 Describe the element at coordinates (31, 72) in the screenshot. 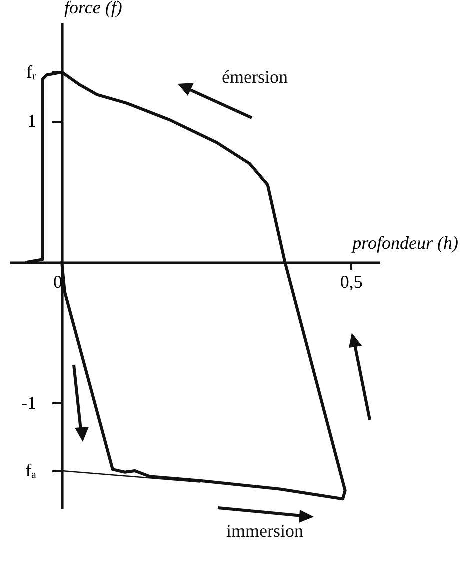

I see `y-tick-label: fᵣ` at that location.